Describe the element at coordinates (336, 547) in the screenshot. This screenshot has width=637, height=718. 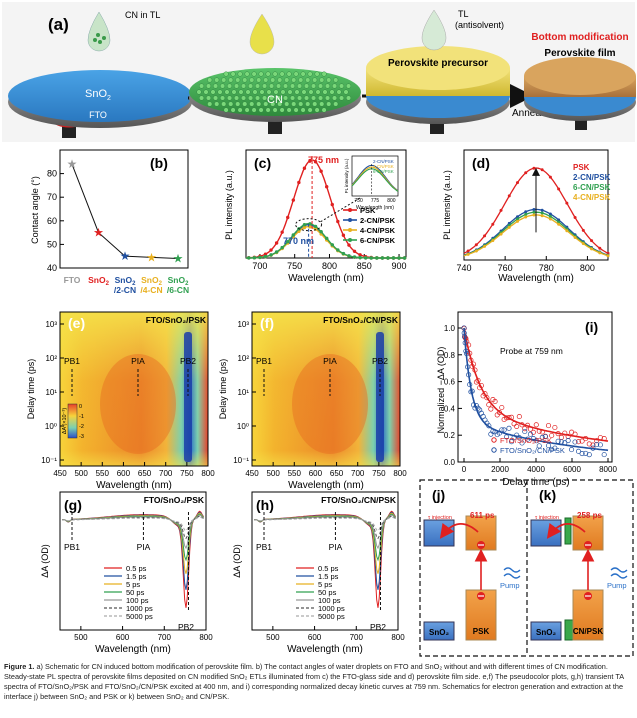
I see `band-label: PIA` at that location.